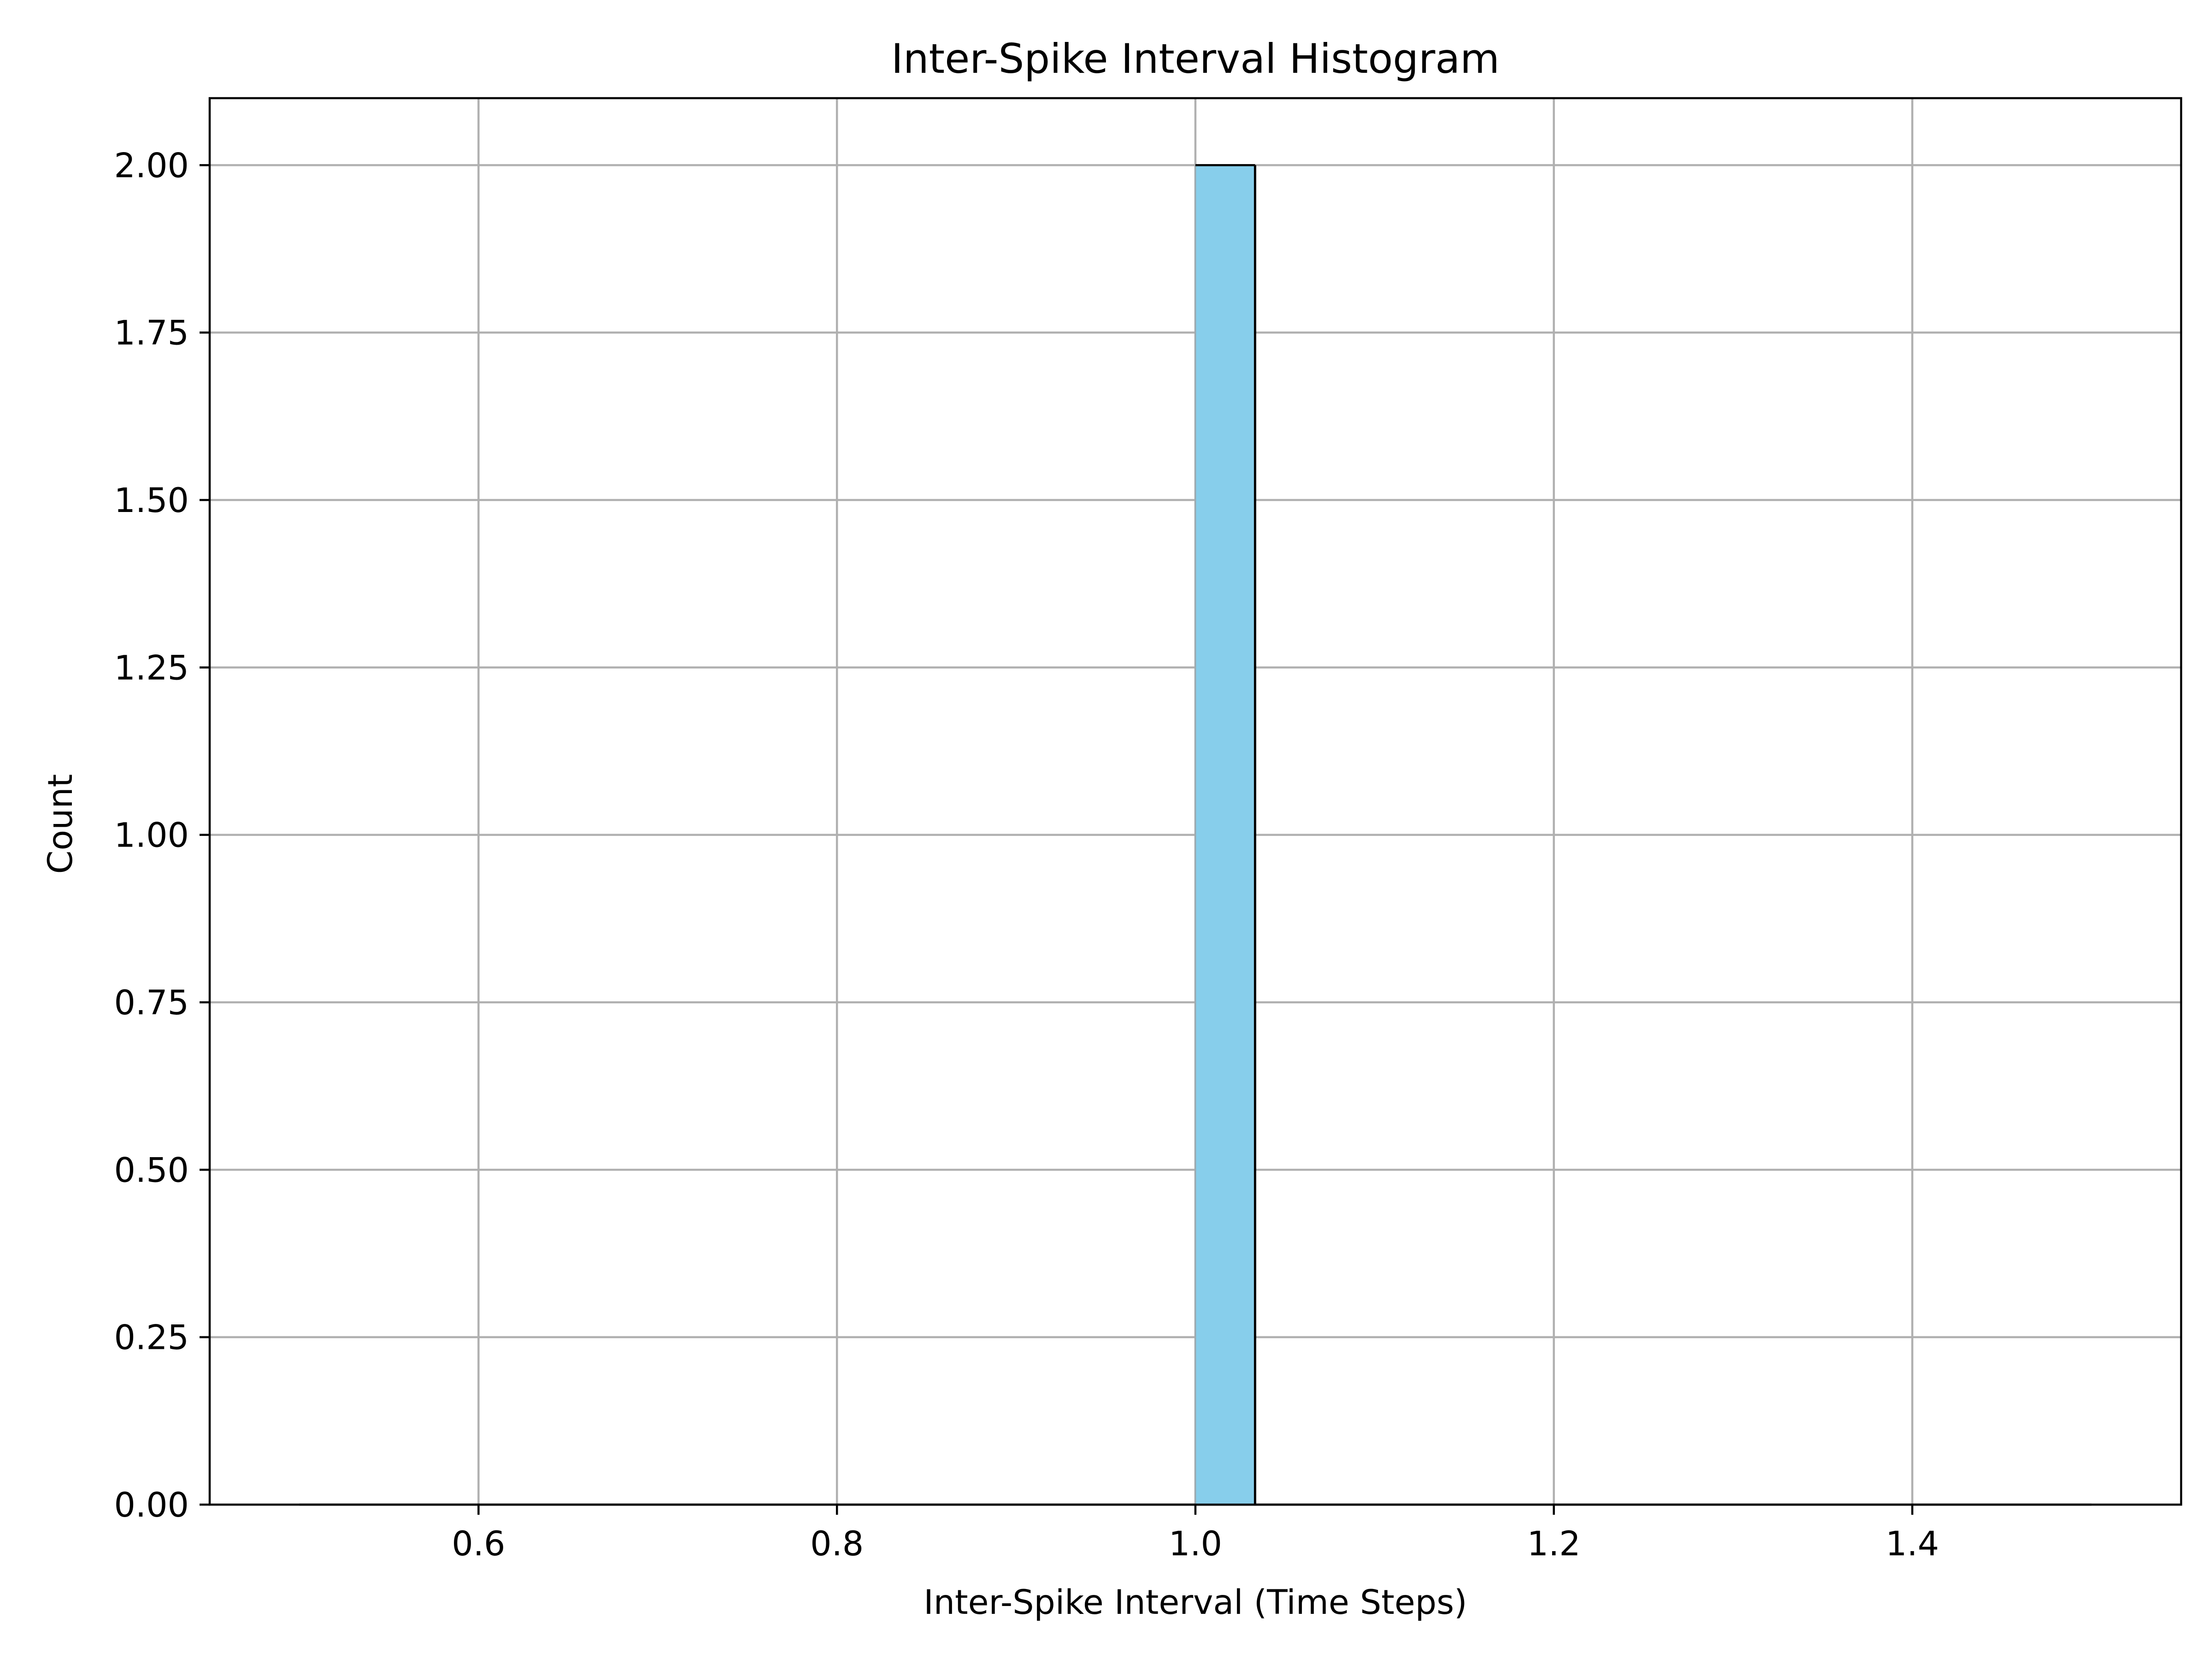 The image size is (2212, 1659). What do you see at coordinates (837, 1544) in the screenshot?
I see `x-tick-label: 0.8` at bounding box center [837, 1544].